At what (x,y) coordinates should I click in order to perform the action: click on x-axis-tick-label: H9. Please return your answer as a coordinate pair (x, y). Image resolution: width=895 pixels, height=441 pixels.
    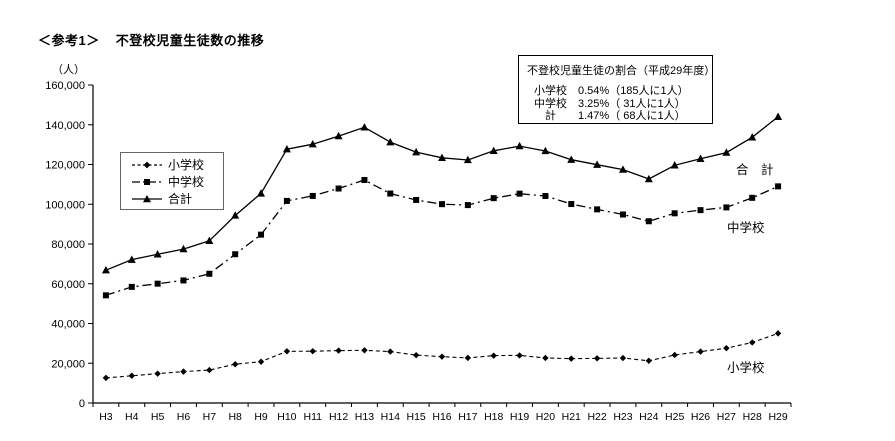
    Looking at the image, I should click on (261, 417).